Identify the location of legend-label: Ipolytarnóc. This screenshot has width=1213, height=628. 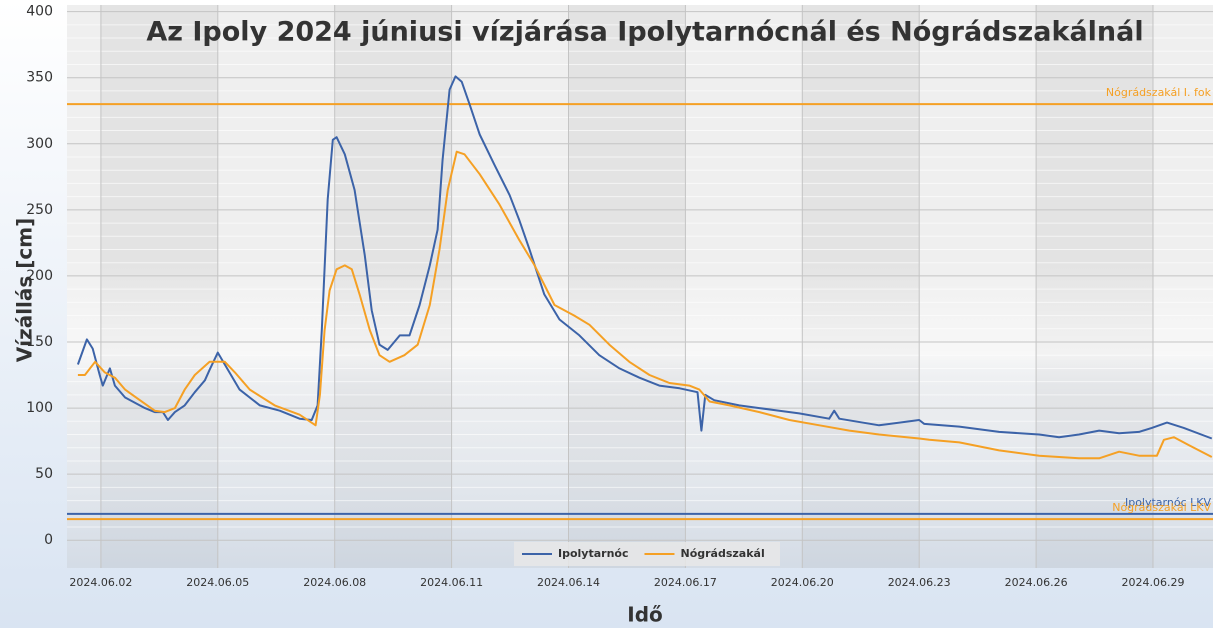
(593, 553).